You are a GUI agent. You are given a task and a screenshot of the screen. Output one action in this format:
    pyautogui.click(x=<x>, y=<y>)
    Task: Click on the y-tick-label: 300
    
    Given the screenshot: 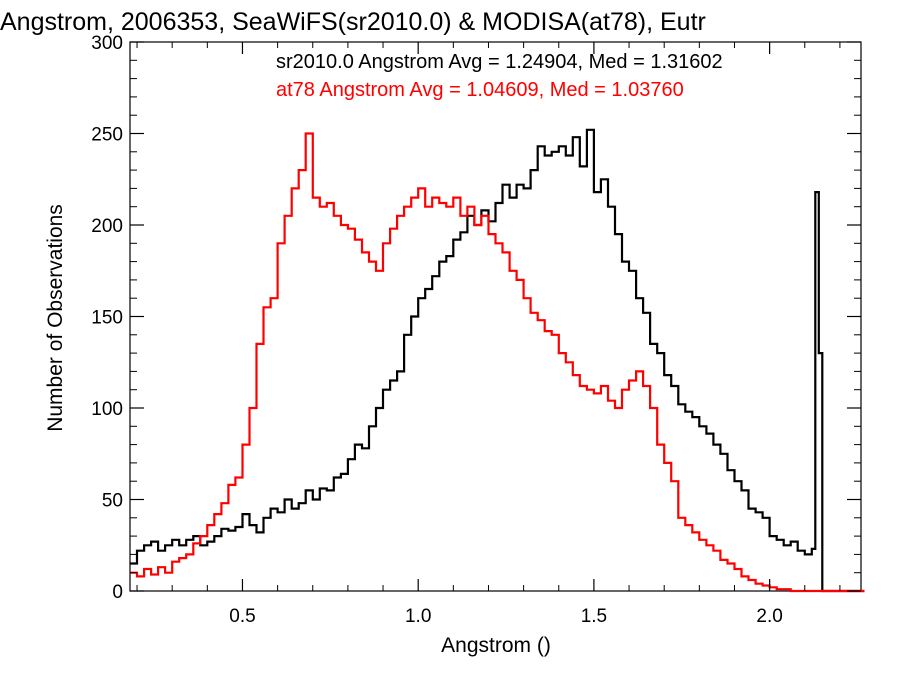 What is the action you would take?
    pyautogui.click(x=107, y=43)
    